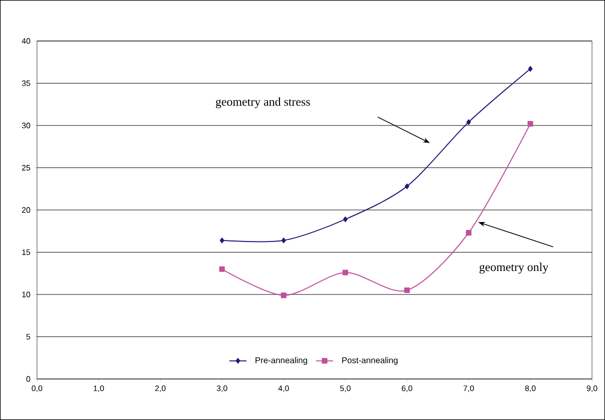 This screenshot has width=605, height=420. Describe the element at coordinates (282, 361) in the screenshot. I see `legend-label: Pre-annealing` at that location.